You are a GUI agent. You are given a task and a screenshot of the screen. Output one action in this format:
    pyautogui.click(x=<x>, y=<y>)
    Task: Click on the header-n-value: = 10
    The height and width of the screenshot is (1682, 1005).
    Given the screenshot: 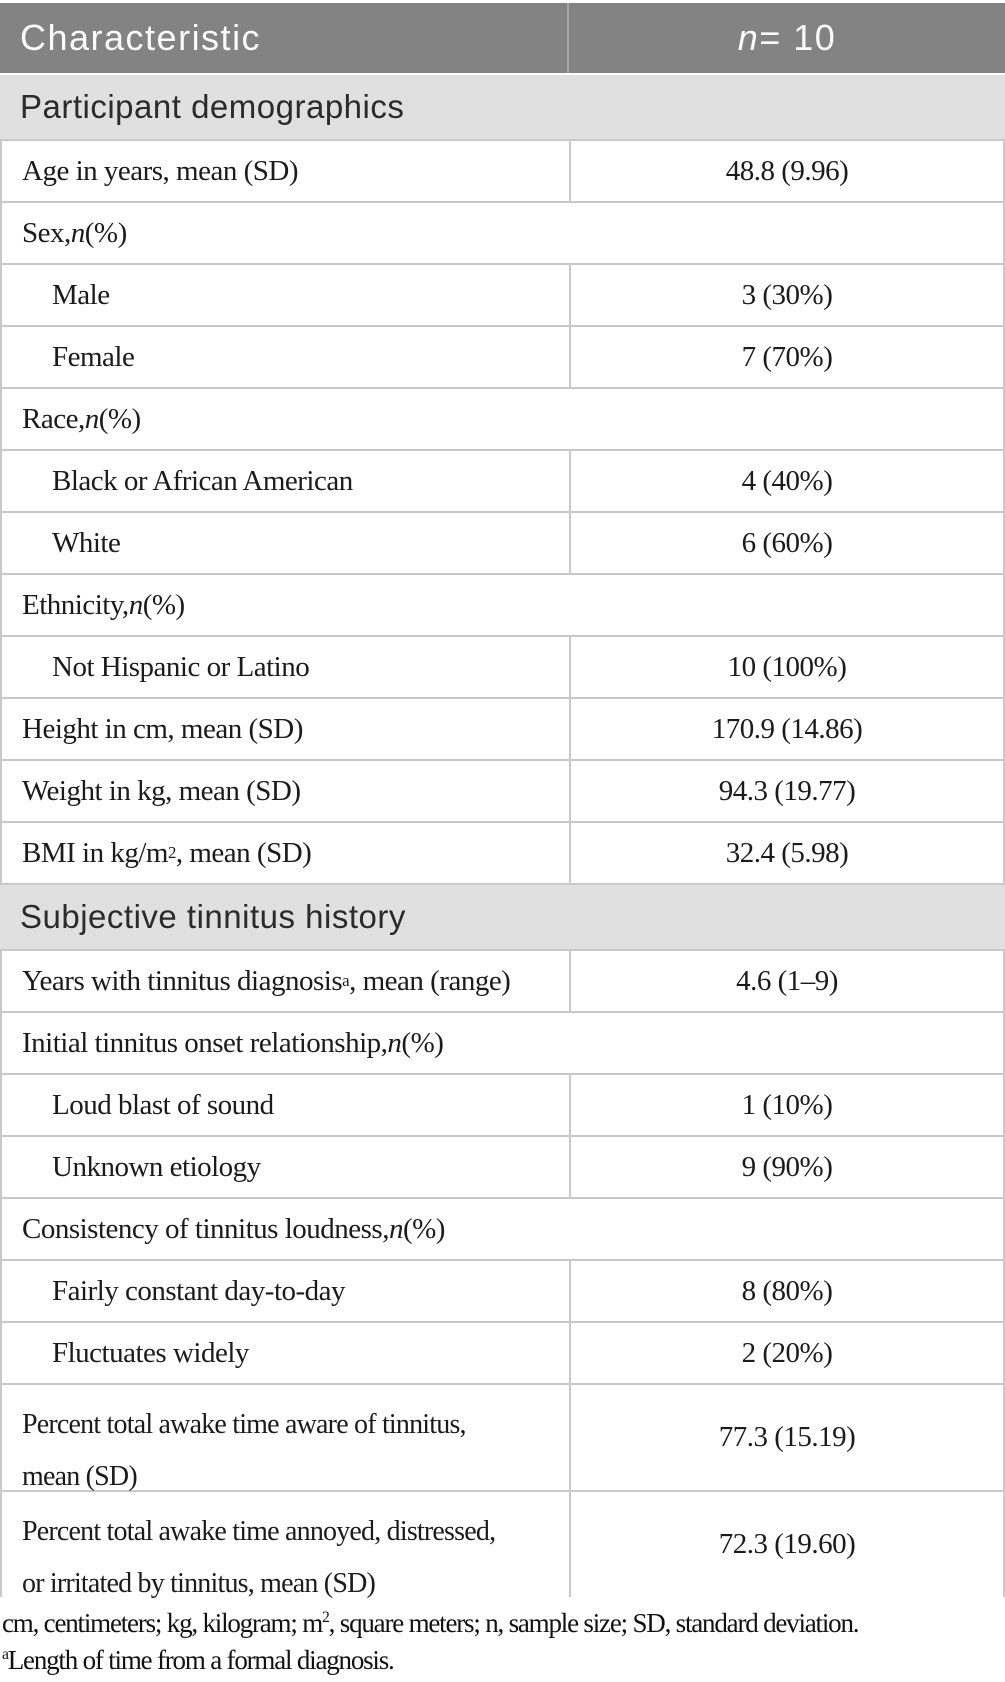 What is the action you would take?
    pyautogui.click(x=798, y=37)
    